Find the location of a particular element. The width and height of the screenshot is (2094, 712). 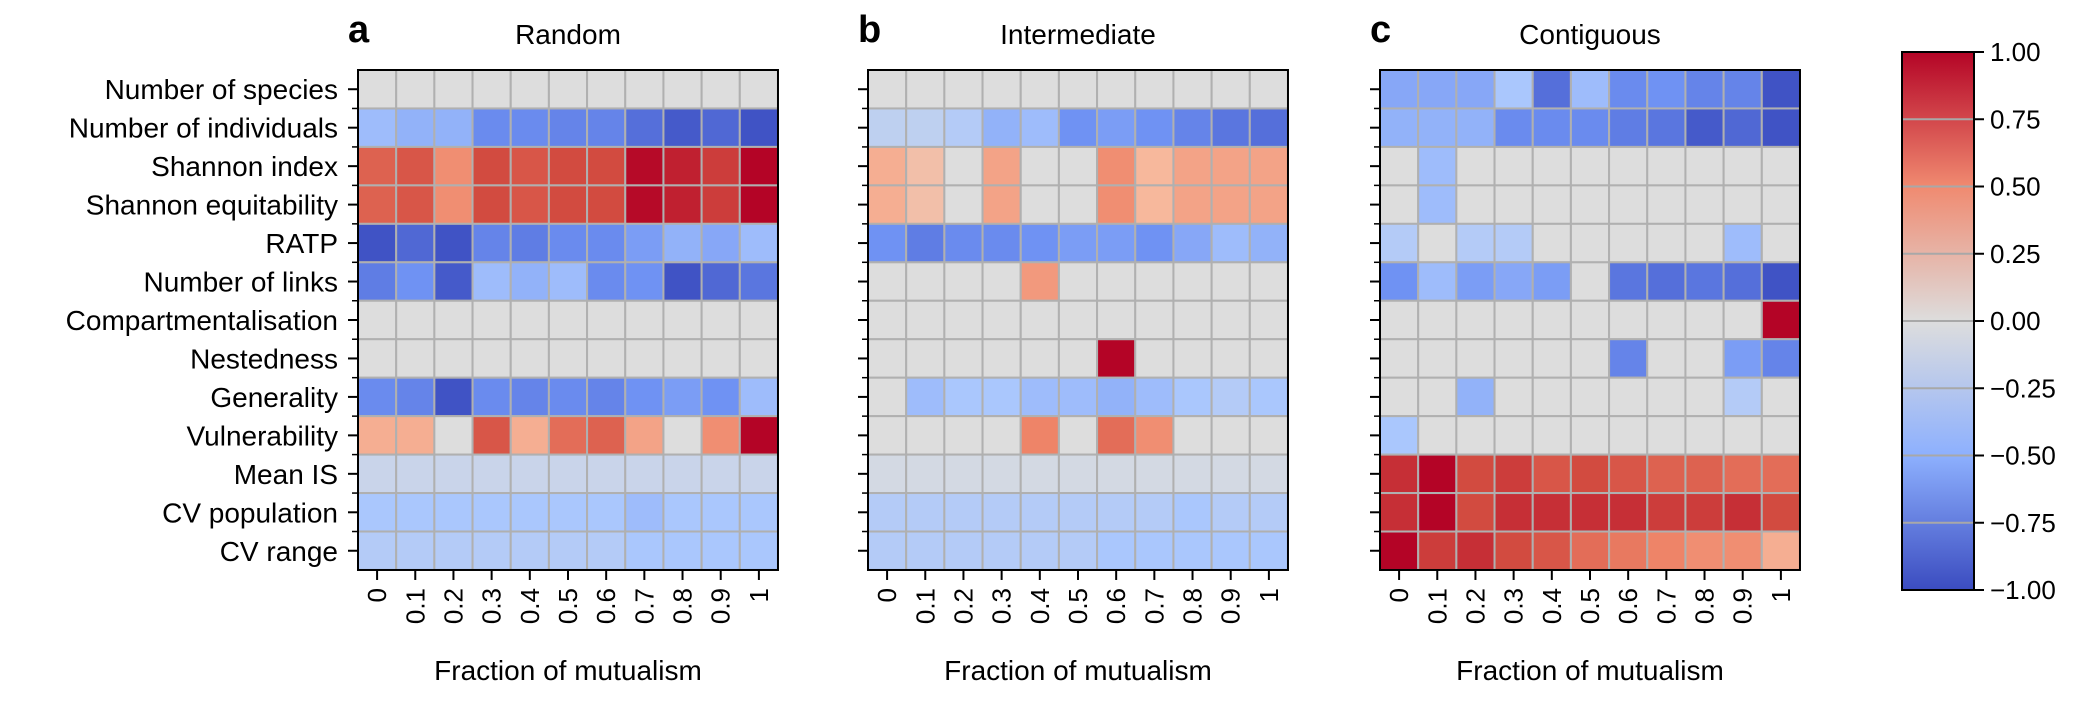

colorbar-tick-label: −0.50 is located at coordinates (2023, 456).